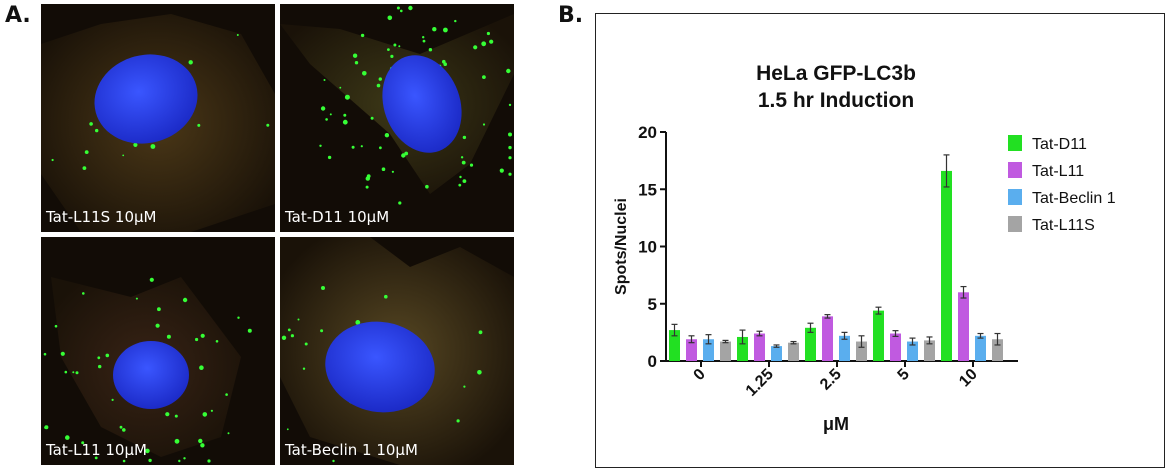  I want to click on x-axis-label: μM, so click(836, 424).